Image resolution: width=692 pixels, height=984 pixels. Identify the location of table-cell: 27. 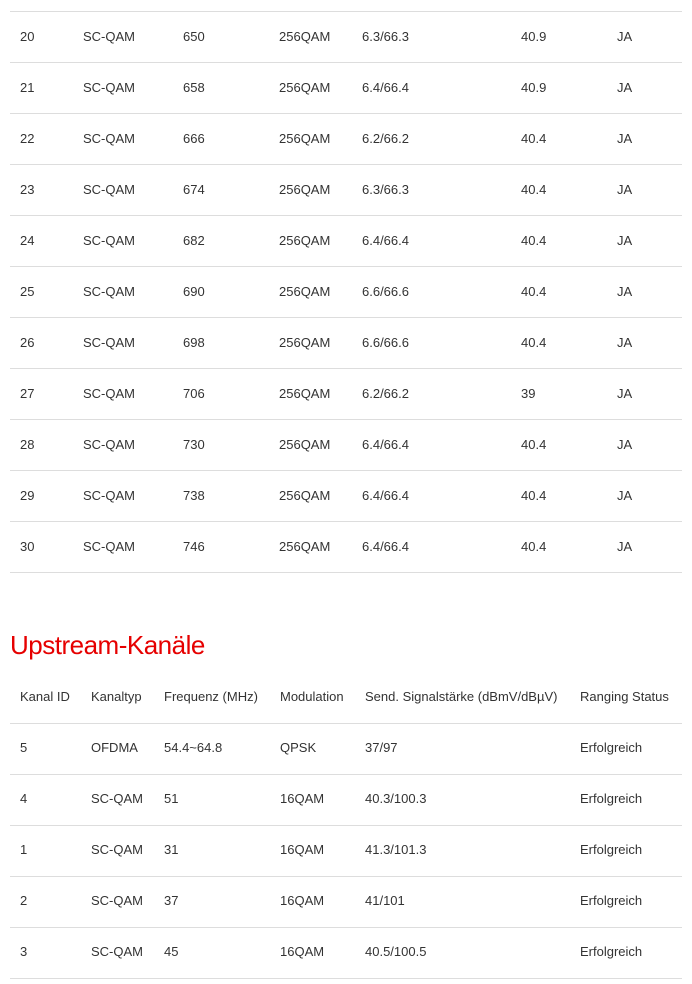
(27, 393).